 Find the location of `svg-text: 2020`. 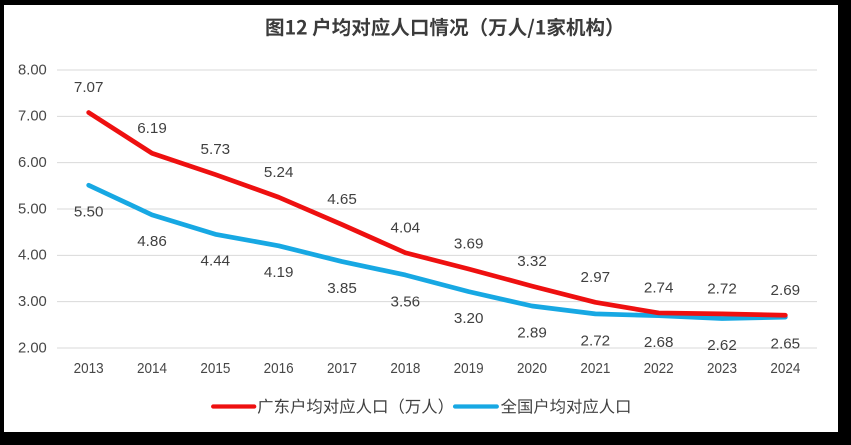

svg-text: 2020 is located at coordinates (532, 369).